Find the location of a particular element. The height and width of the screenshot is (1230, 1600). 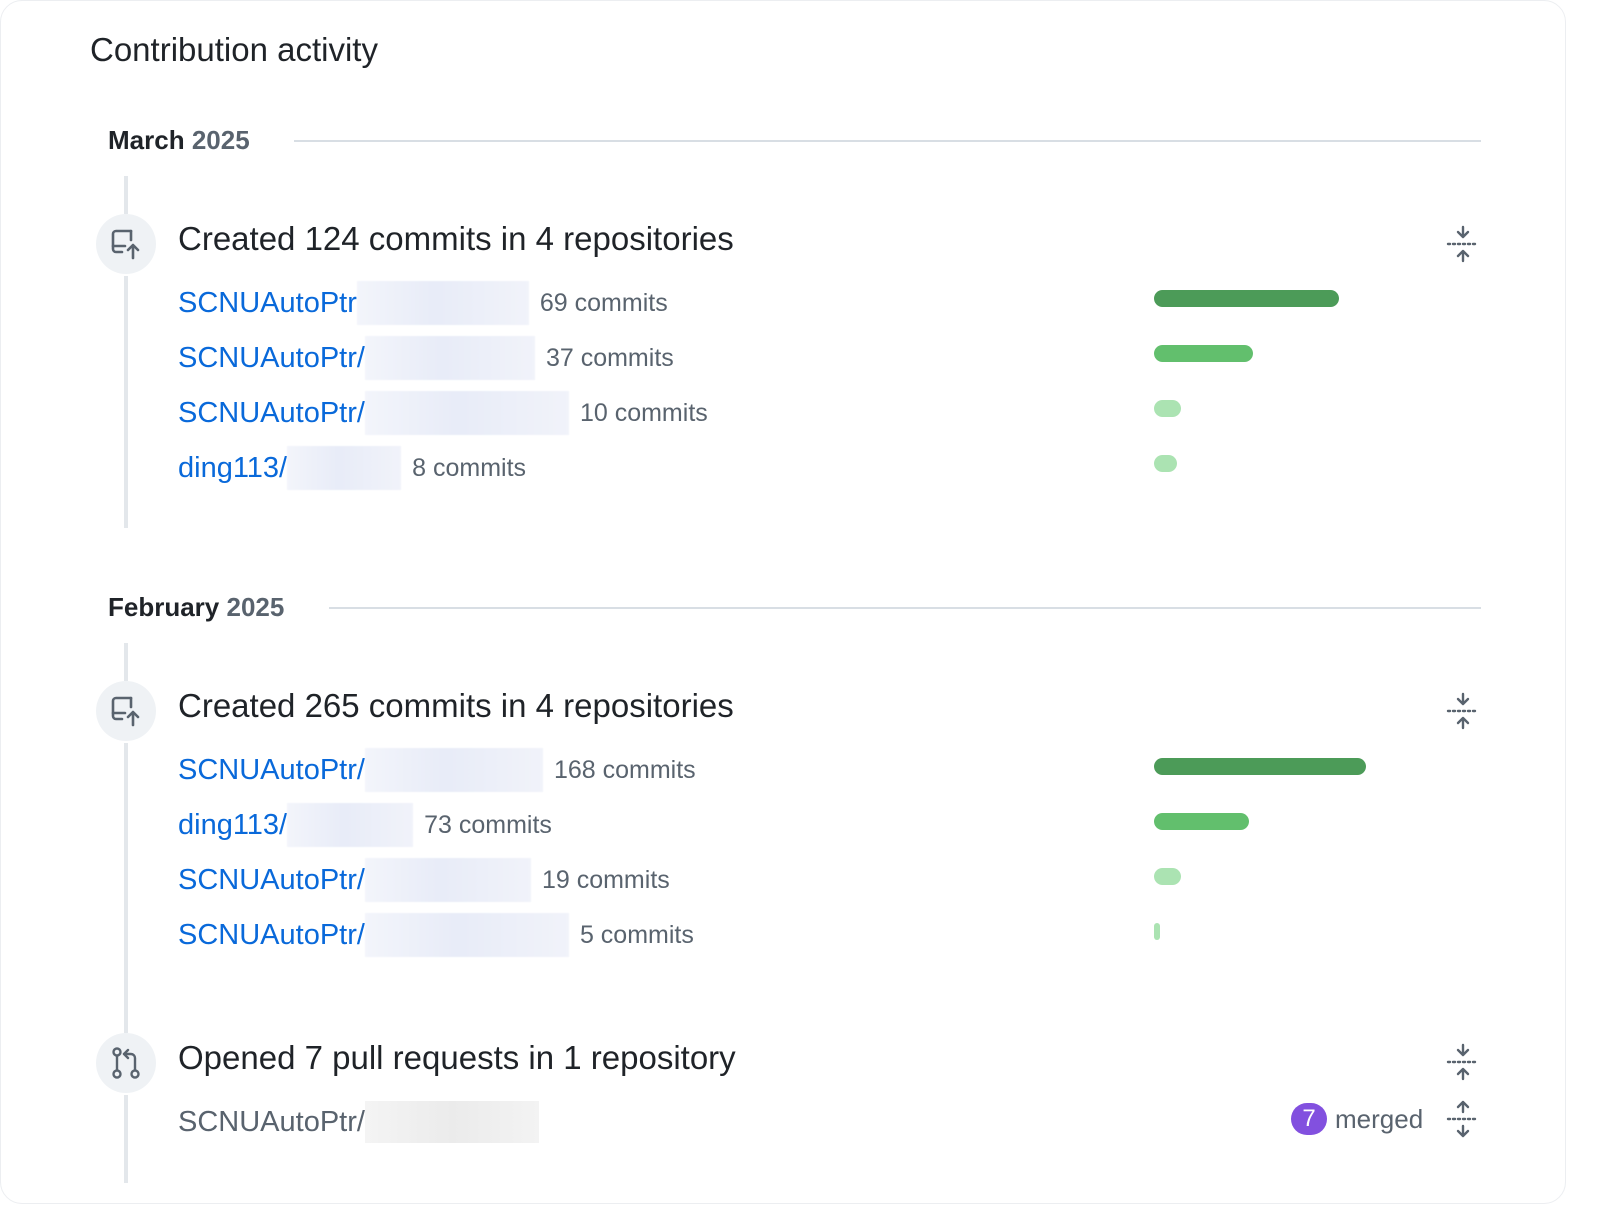

repo-row: SCNUAutoPtr/ 10 commits is located at coordinates (443, 413).